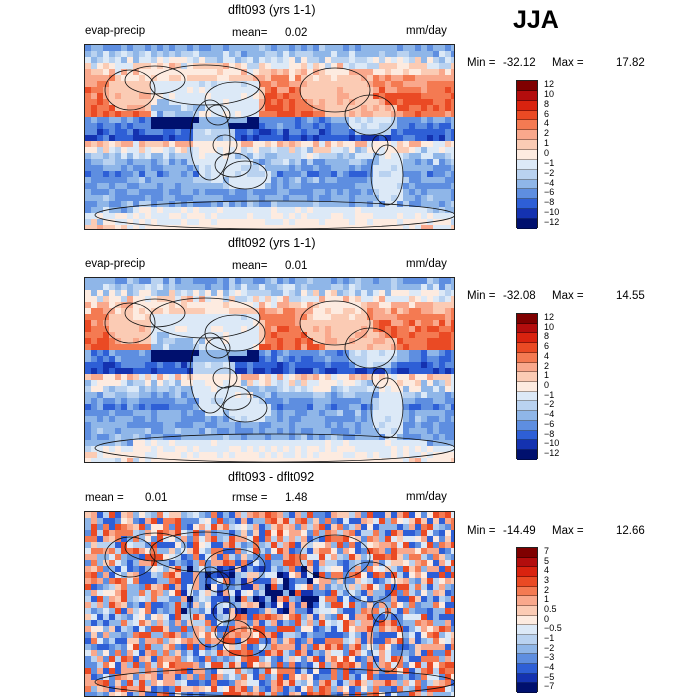 The image size is (700, 700). I want to click on panel-1-min-label: Min =, so click(481, 63).